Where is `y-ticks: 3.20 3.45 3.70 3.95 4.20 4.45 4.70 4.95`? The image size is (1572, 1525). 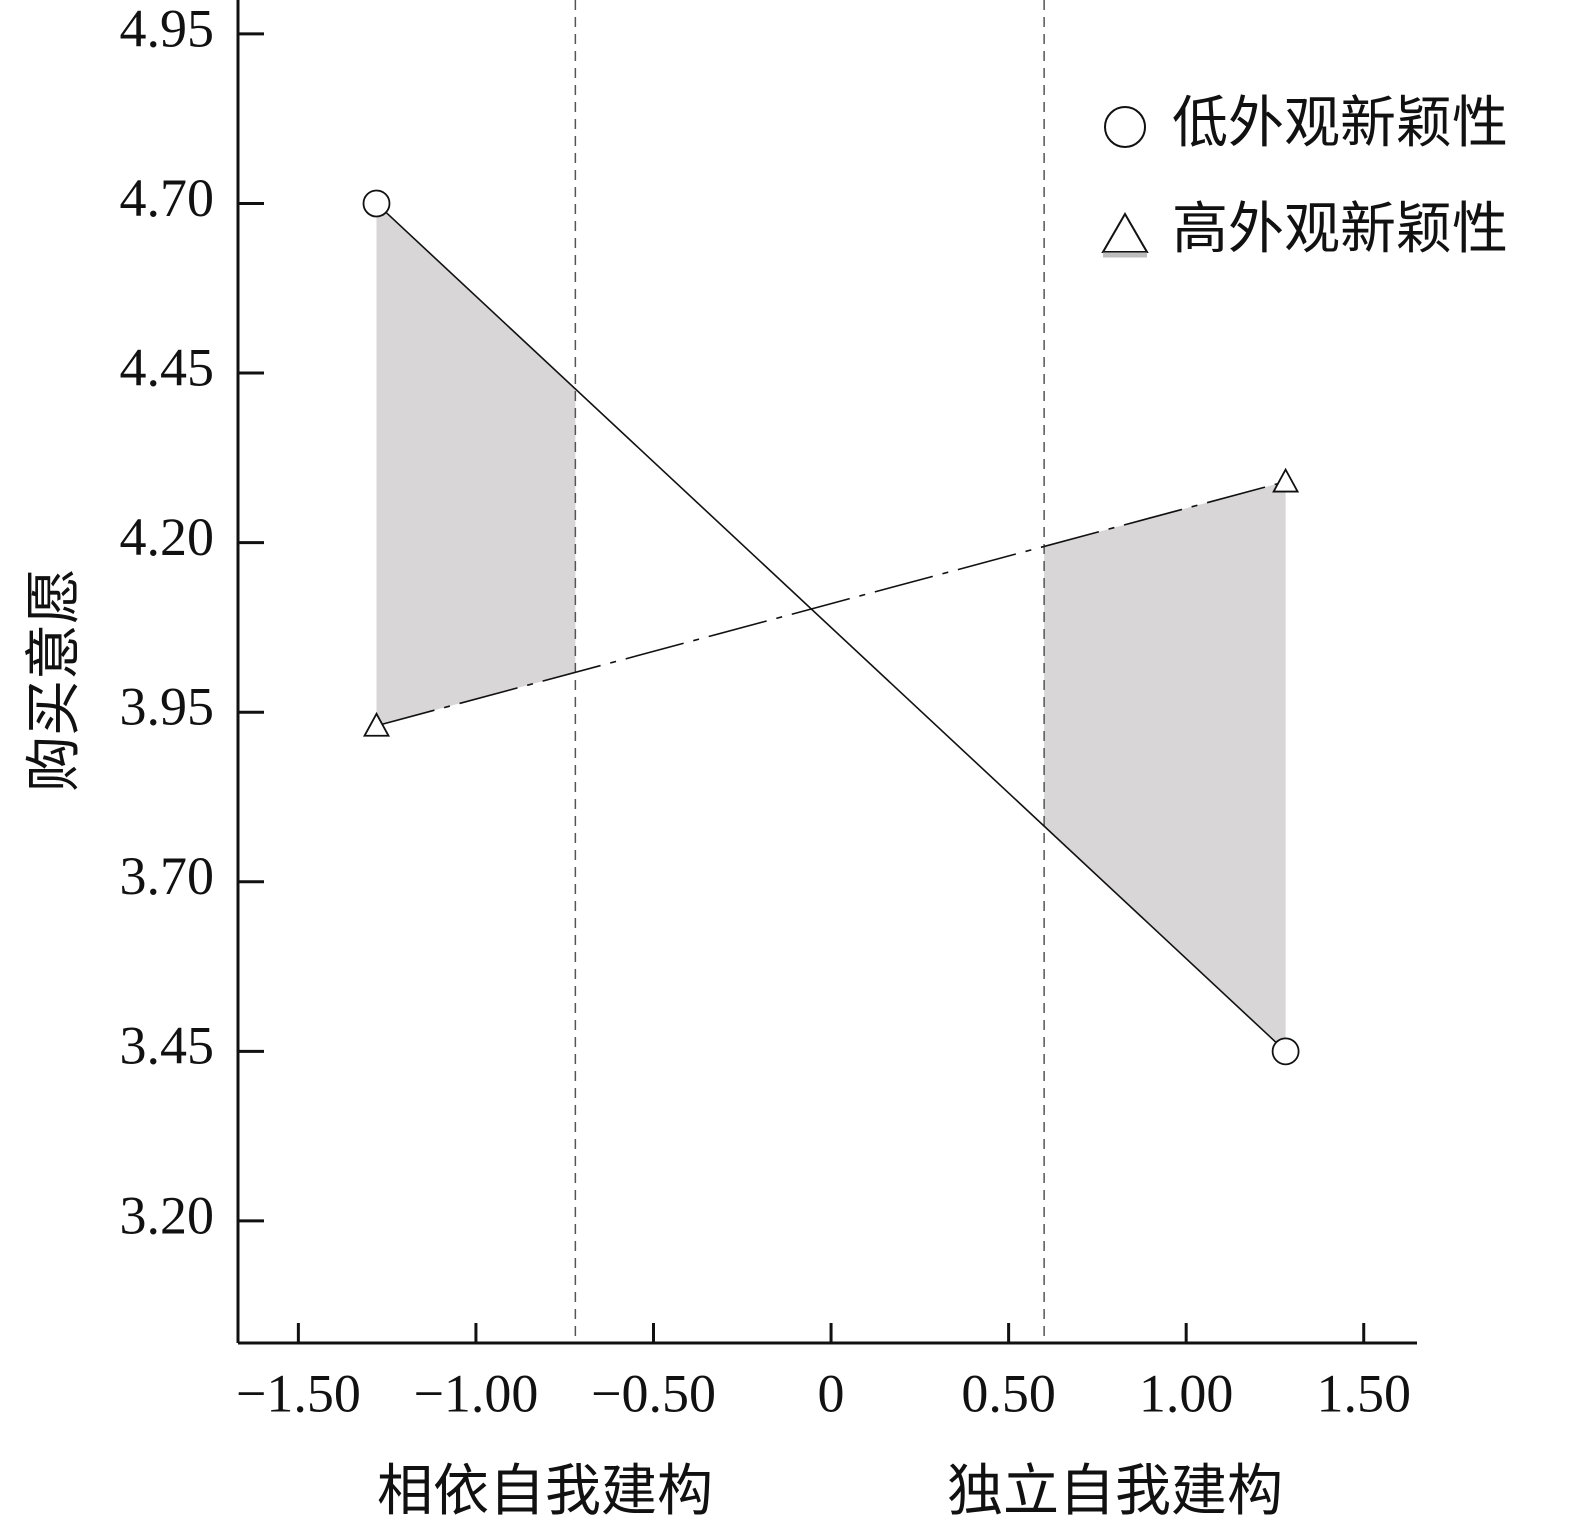
y-ticks: 3.20 3.45 3.70 3.95 4.20 4.45 4.70 4.95 is located at coordinates (192, 622).